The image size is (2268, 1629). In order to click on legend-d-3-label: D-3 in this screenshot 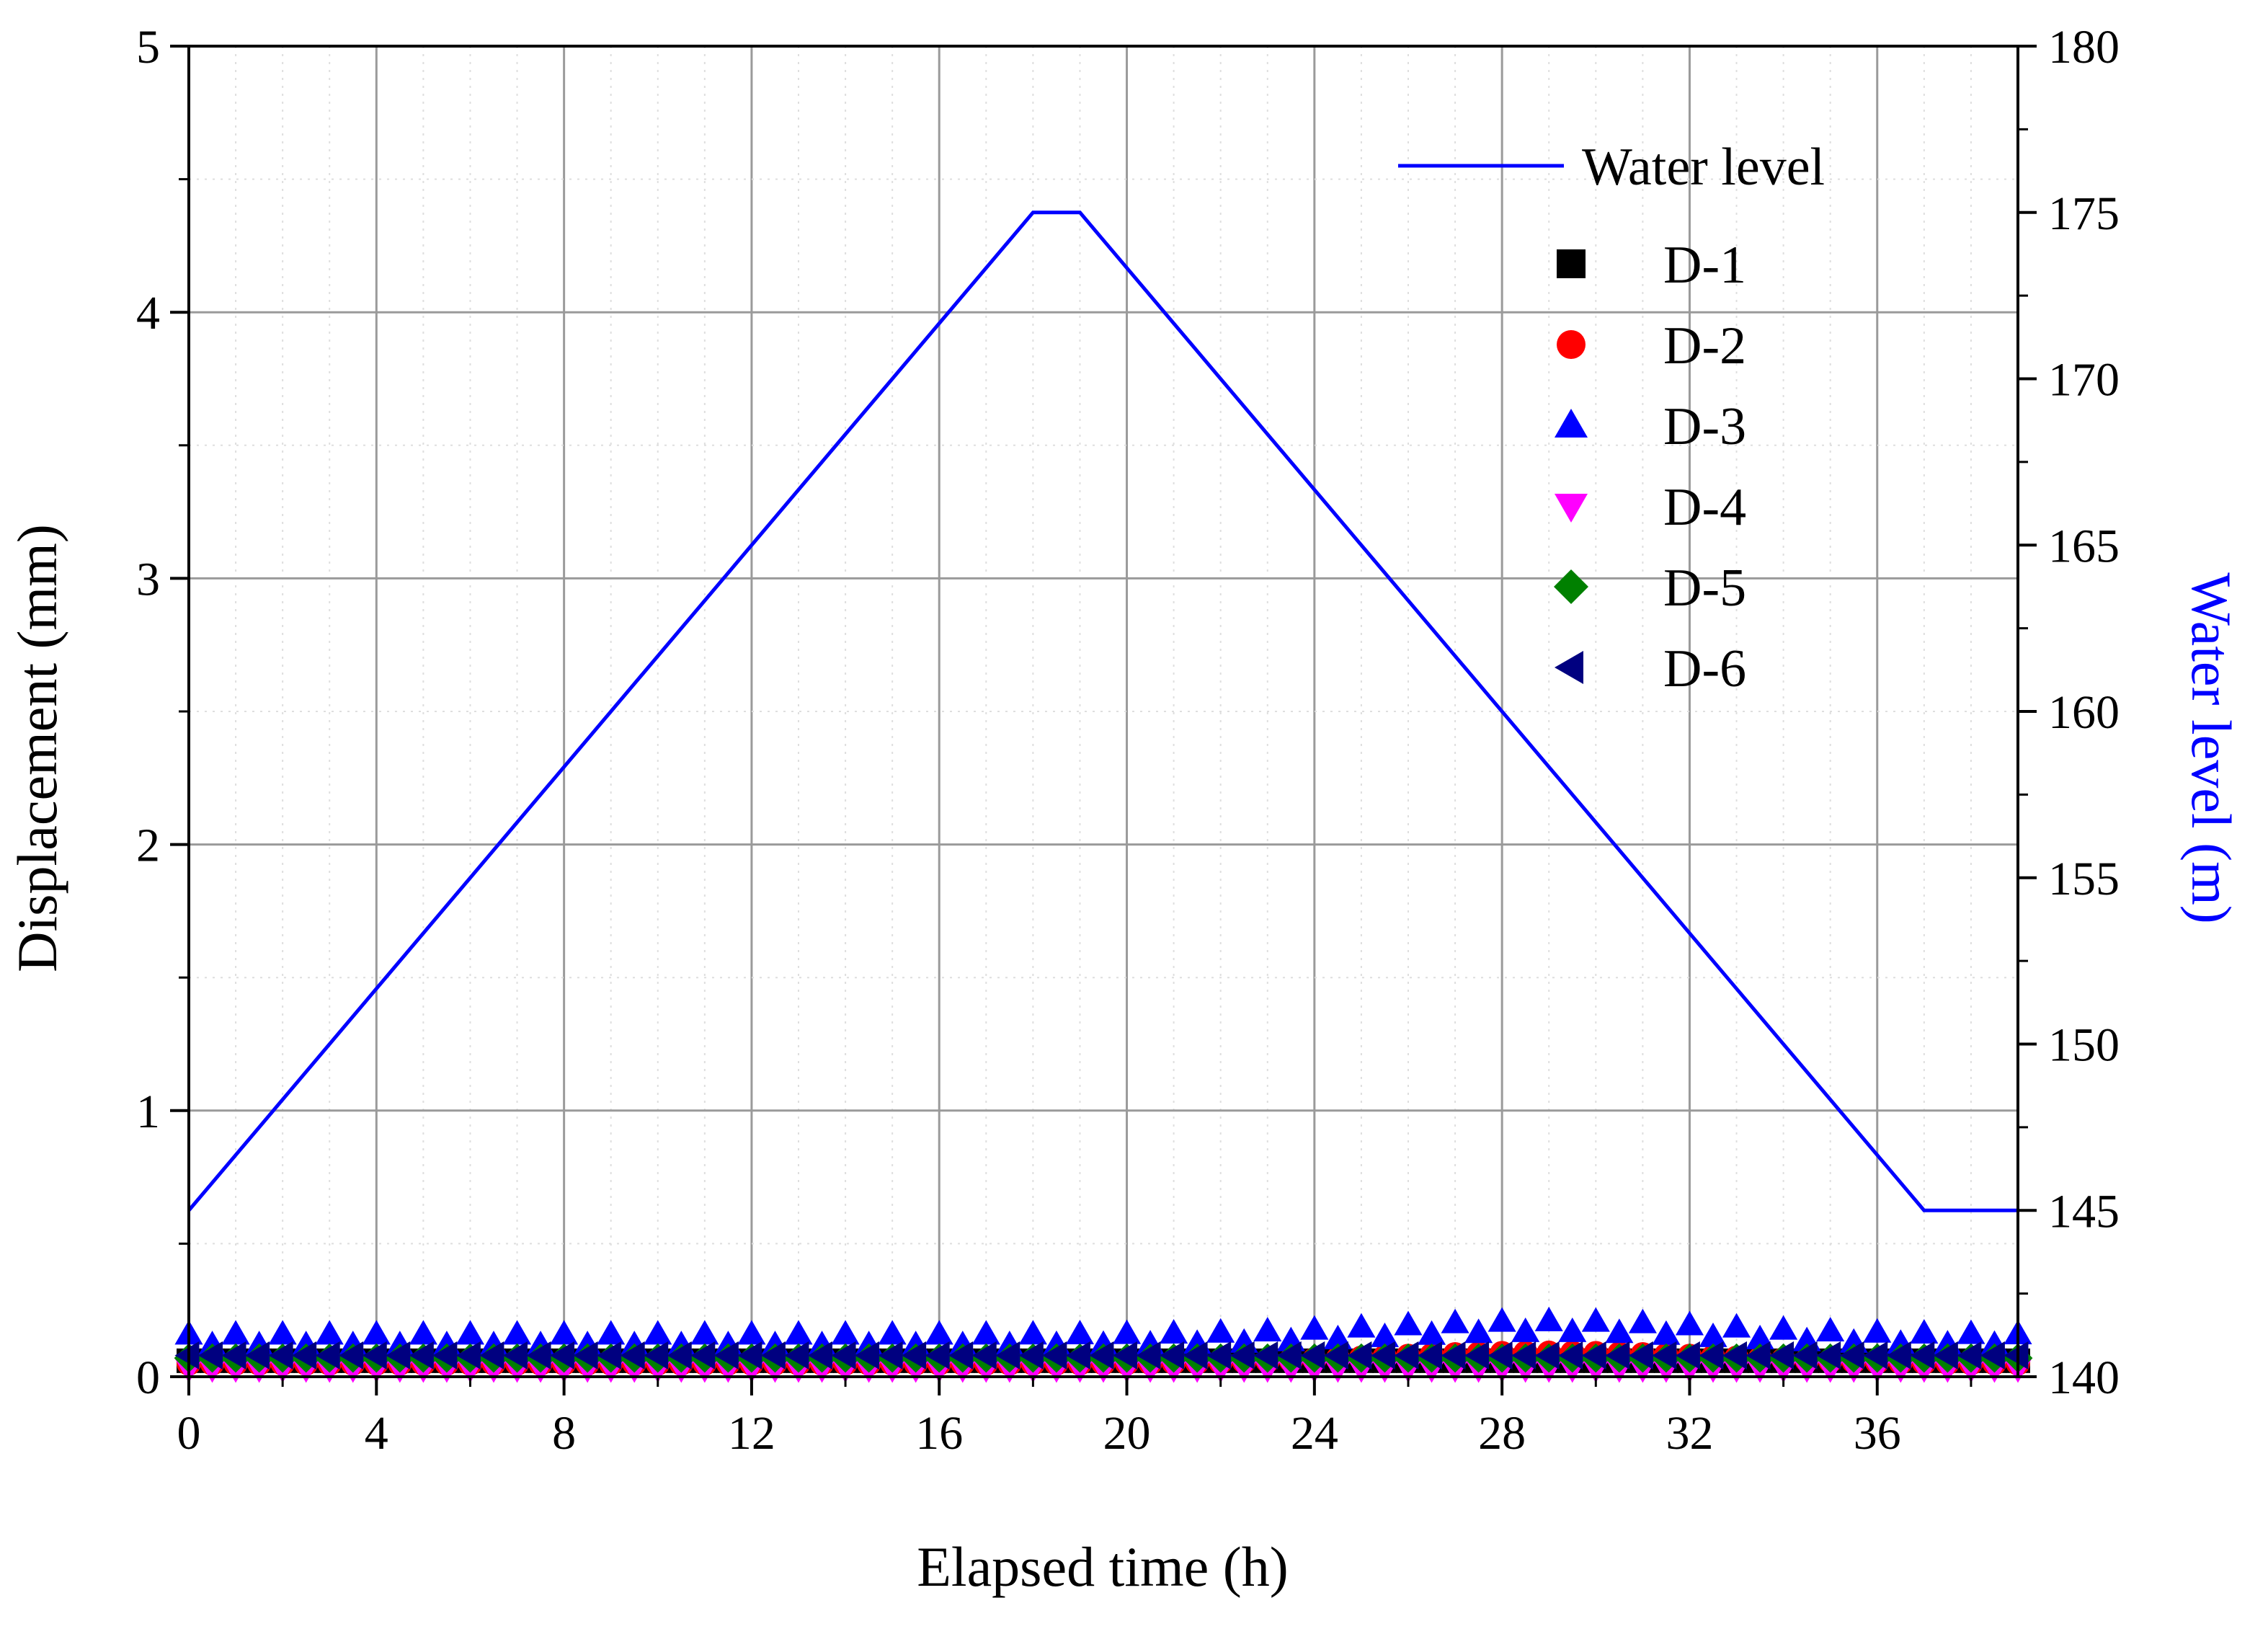, I will do `click(1705, 426)`.